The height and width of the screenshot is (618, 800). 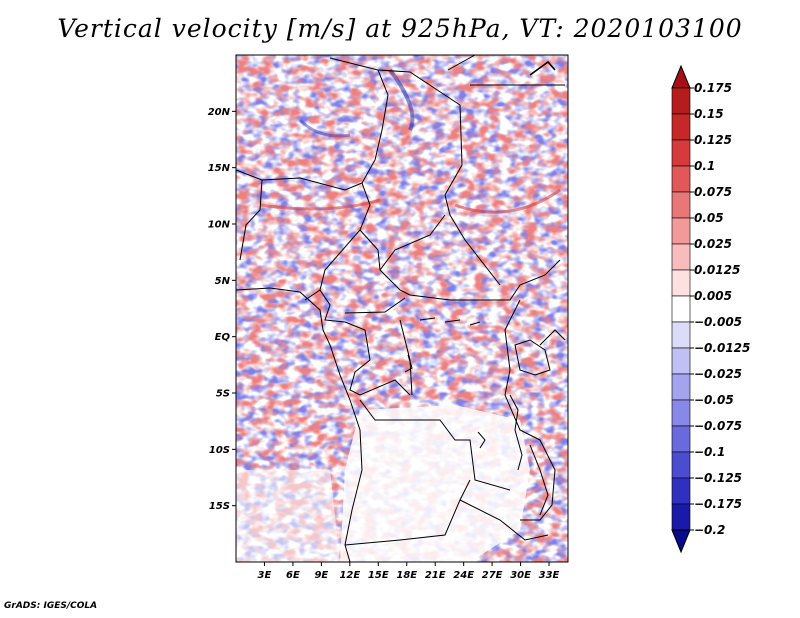 I want to click on lon-tick-label: 27E, so click(x=492, y=575).